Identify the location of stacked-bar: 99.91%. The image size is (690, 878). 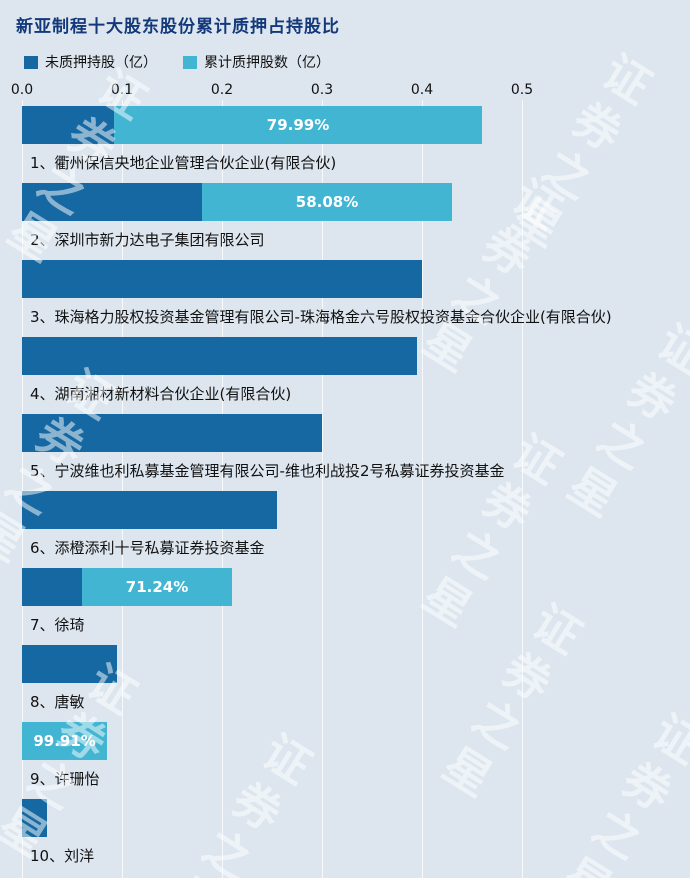
(352, 741).